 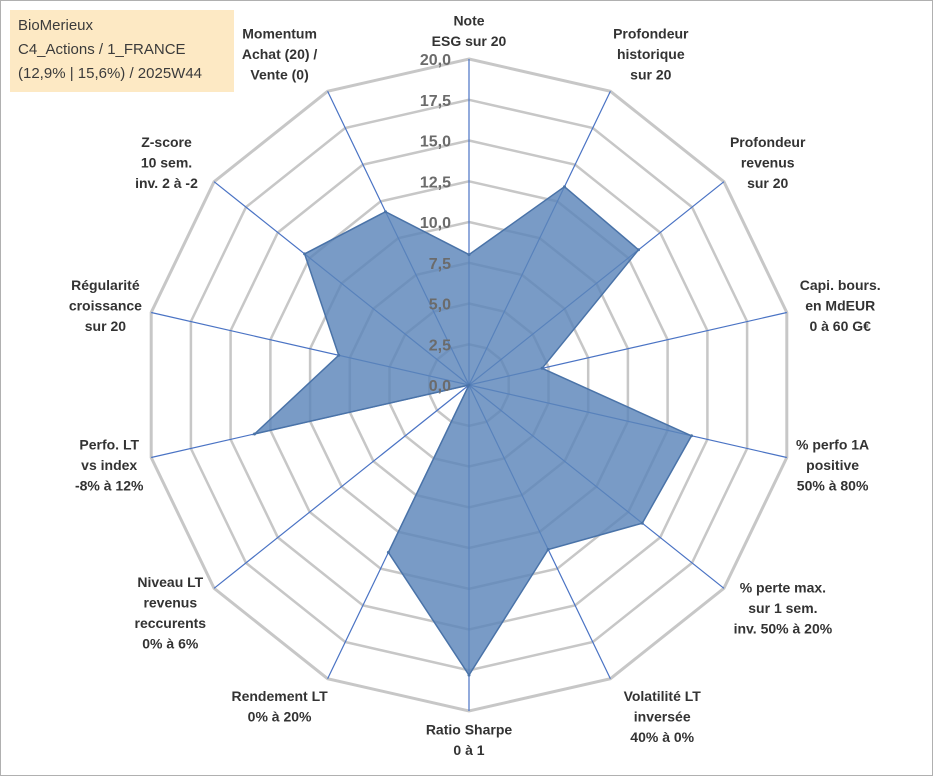 I want to click on axis-spoke, so click(x=341, y=486).